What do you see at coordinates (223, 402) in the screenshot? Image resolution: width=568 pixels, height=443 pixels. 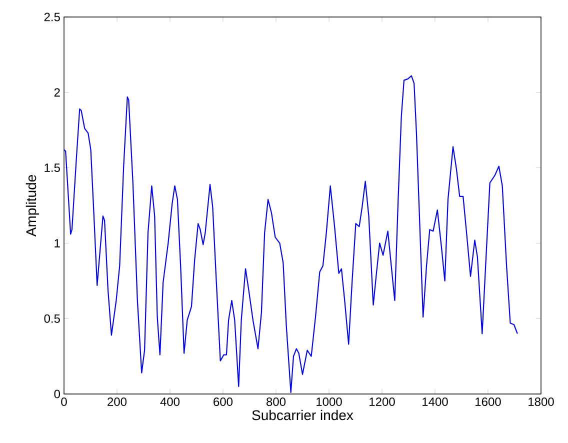 I see `x-tick-label: 600` at bounding box center [223, 402].